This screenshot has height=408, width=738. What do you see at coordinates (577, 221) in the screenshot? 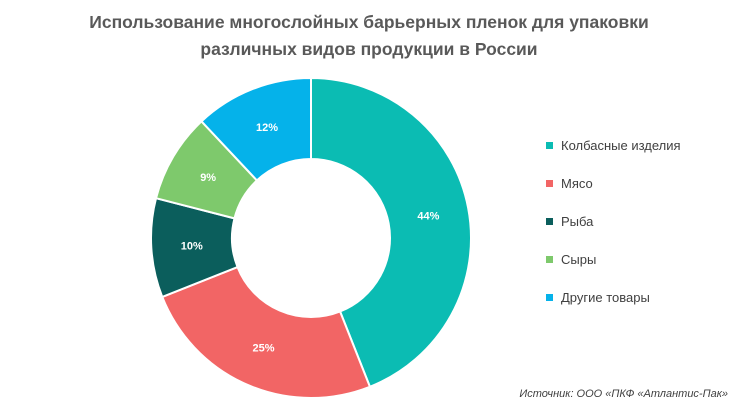
I see `legend-label: Рыба` at bounding box center [577, 221].